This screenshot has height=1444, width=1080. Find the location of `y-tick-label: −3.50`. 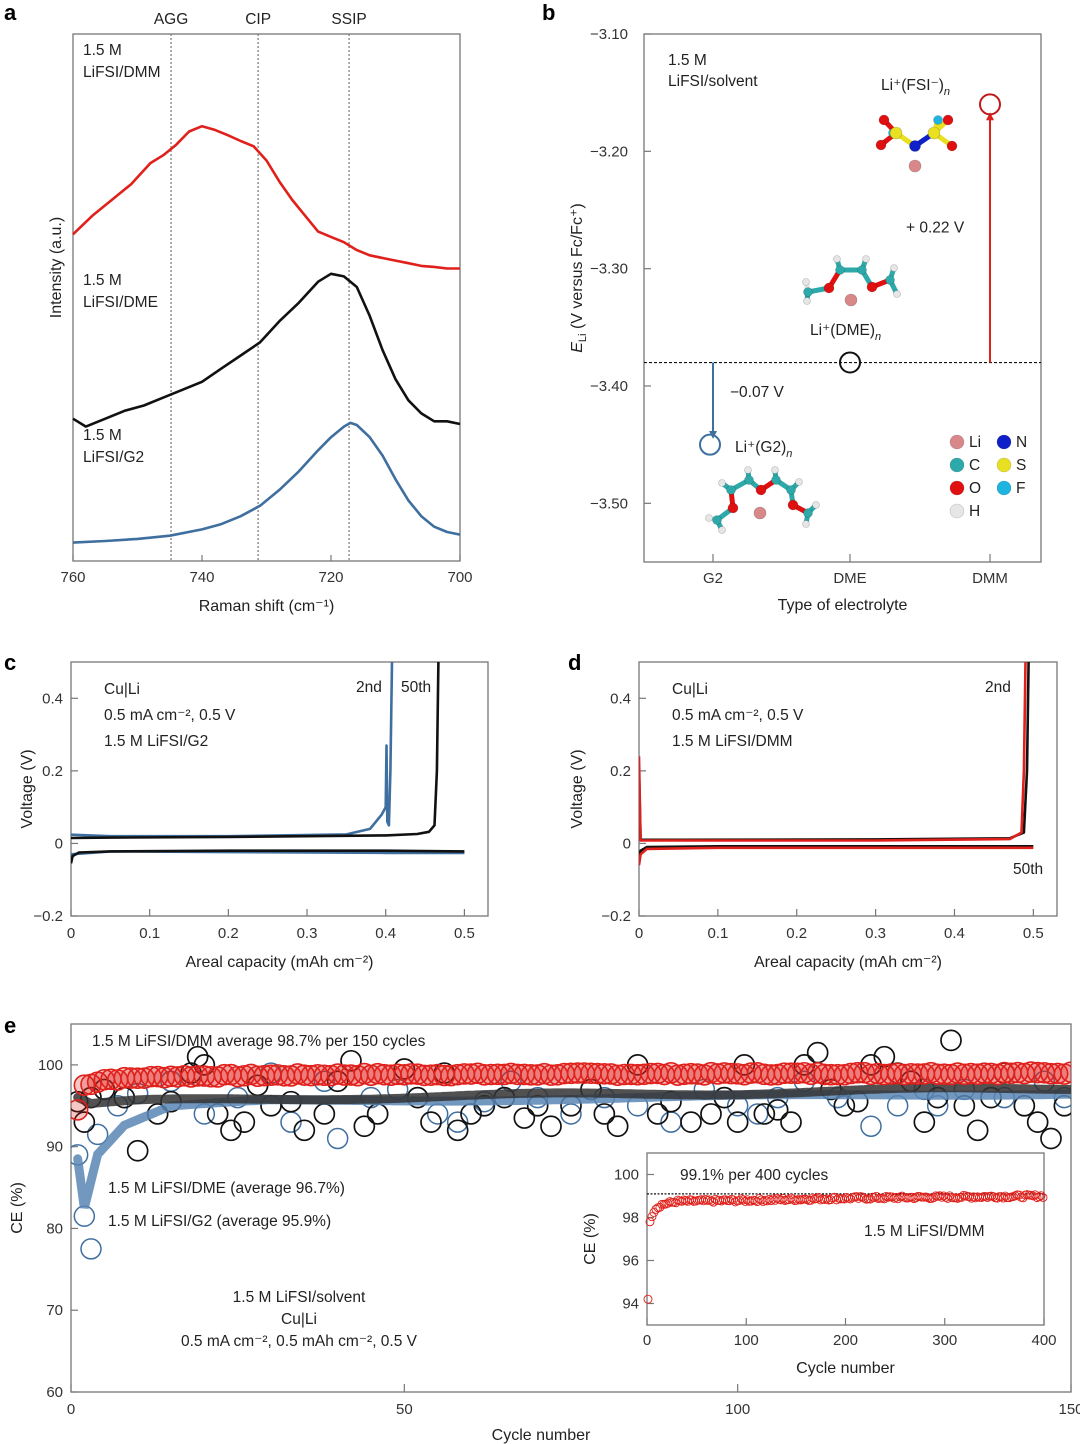

y-tick-label: −3.50 is located at coordinates (609, 503).